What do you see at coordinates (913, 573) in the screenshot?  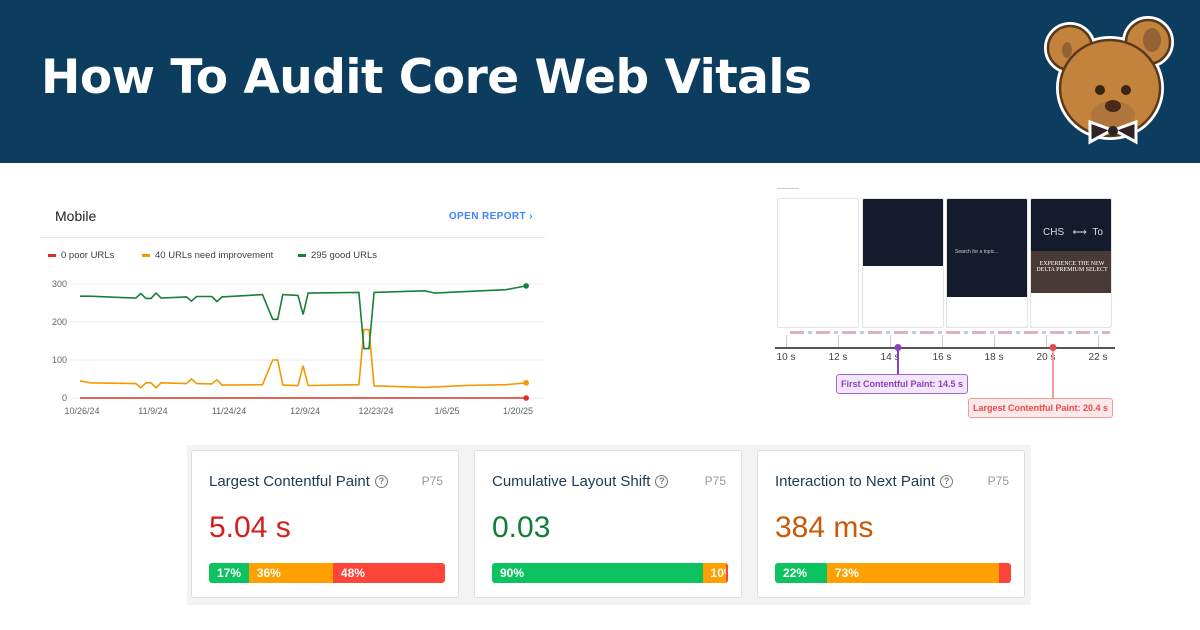 I see `distribution-segment-needs-improvement: 73%` at bounding box center [913, 573].